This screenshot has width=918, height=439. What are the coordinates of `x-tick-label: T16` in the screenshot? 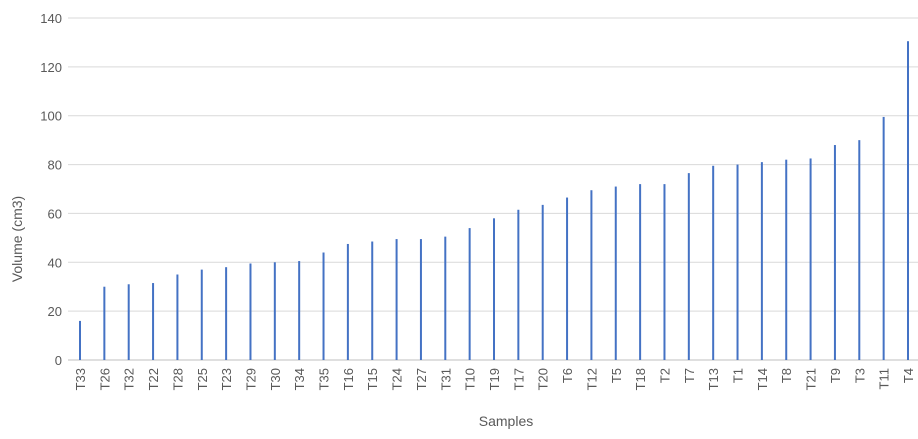 It's located at (348, 379).